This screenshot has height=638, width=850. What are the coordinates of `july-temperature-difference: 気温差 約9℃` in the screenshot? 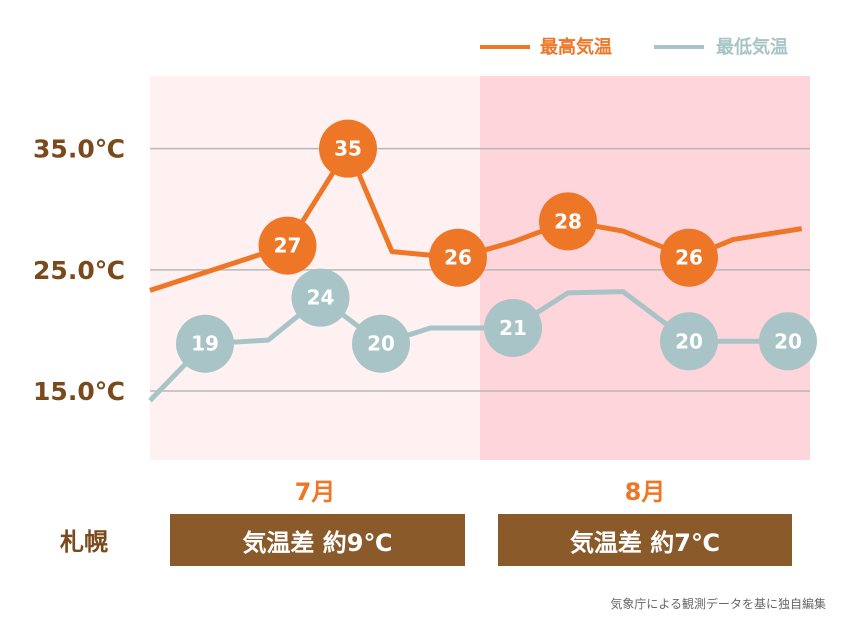 It's located at (317, 540).